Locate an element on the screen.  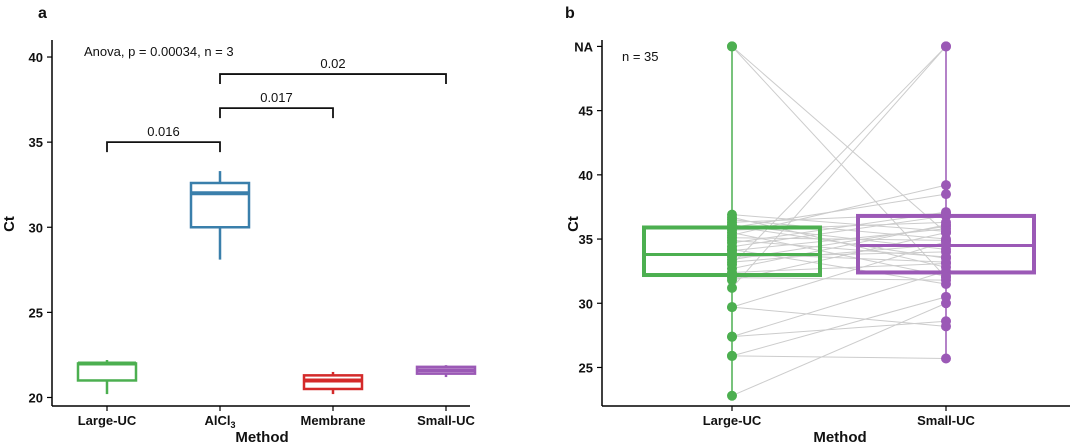
panel-b-na-tick-label: NA is located at coordinates (583, 46).